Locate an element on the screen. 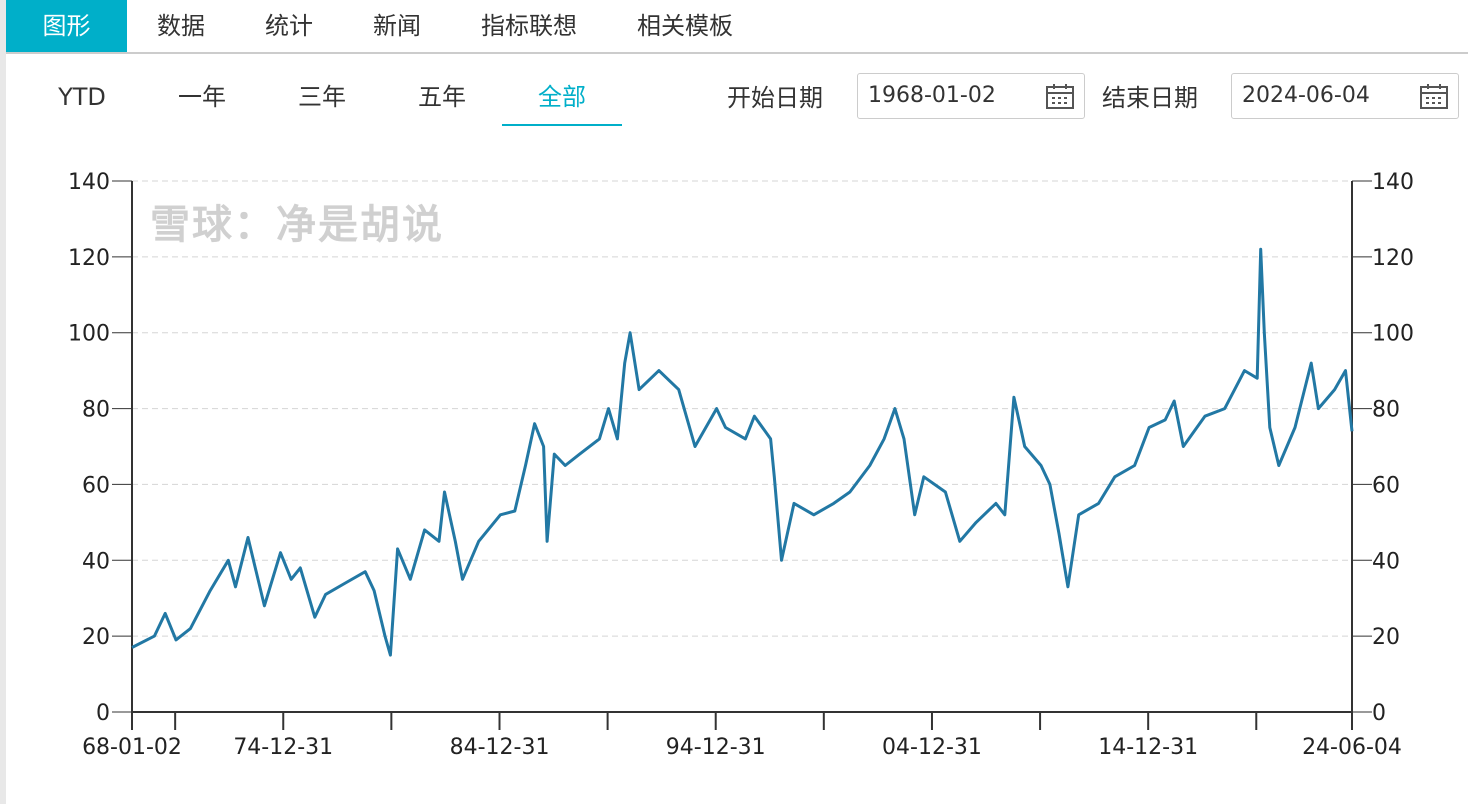 The height and width of the screenshot is (804, 1468). y-tick-label-right: 120 is located at coordinates (1393, 258).